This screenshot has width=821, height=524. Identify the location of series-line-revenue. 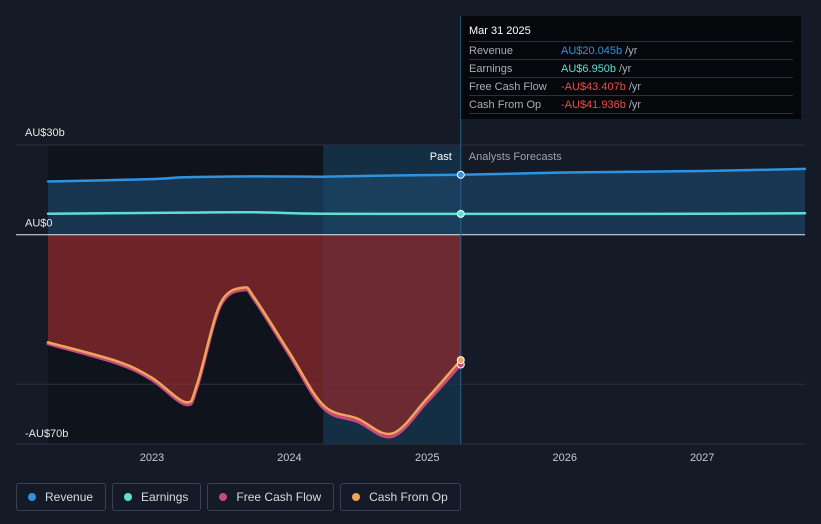
(426, 175).